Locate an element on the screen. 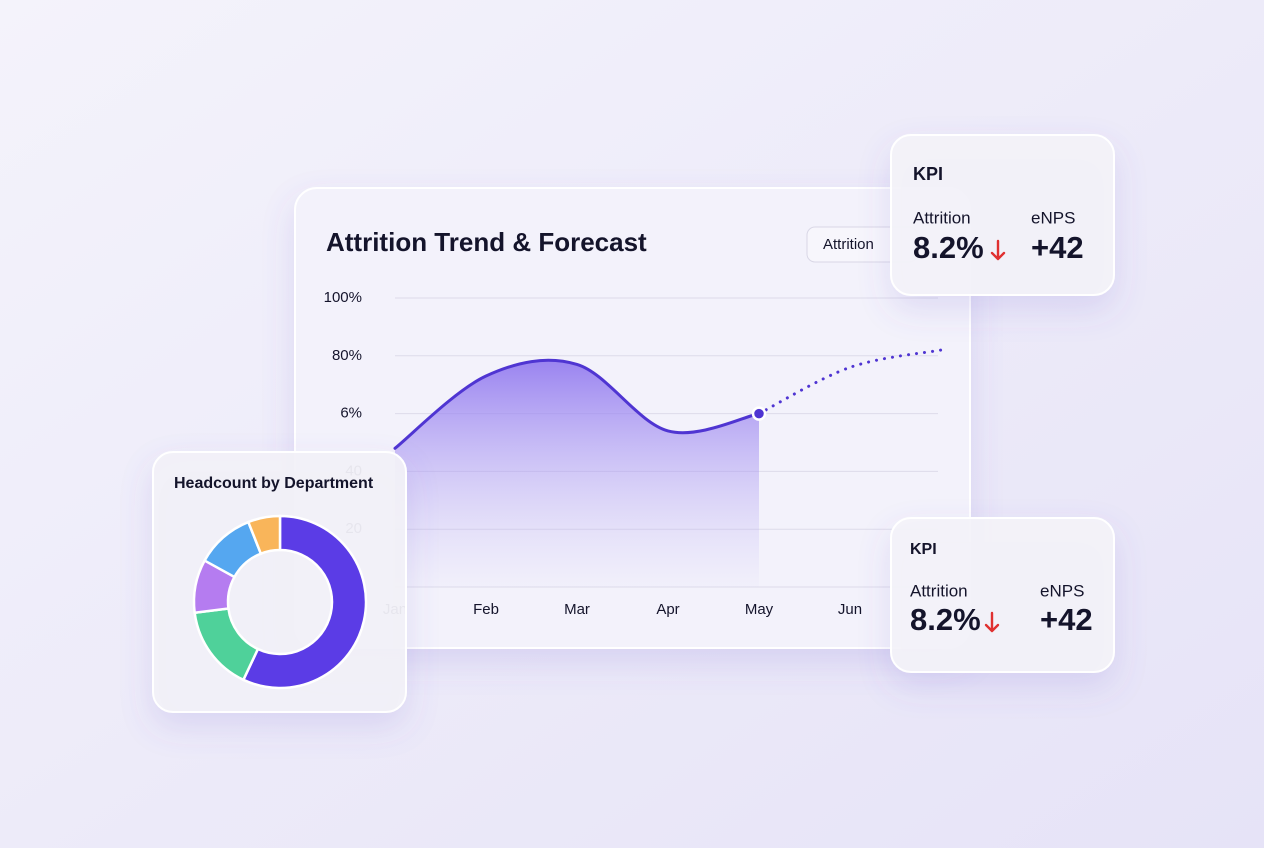  donut-card: Headcount by Department is located at coordinates (279, 582).